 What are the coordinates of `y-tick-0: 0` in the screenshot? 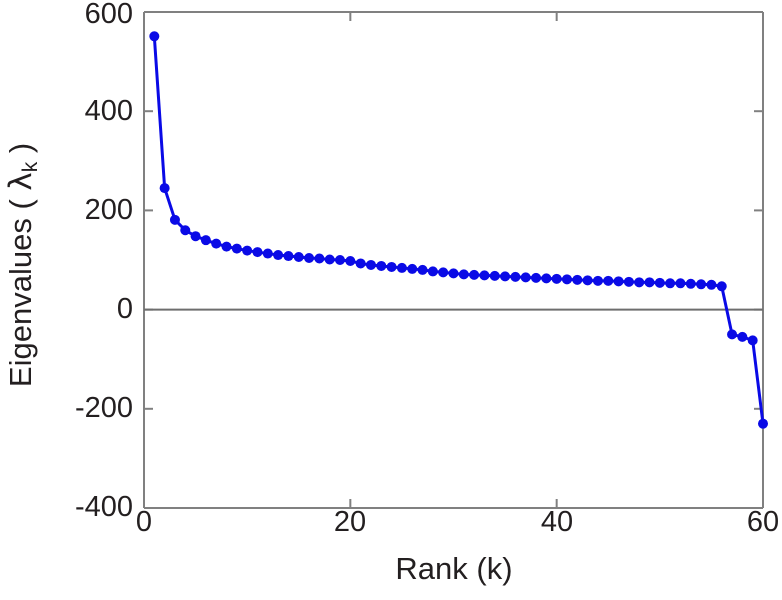 It's located at (124, 309).